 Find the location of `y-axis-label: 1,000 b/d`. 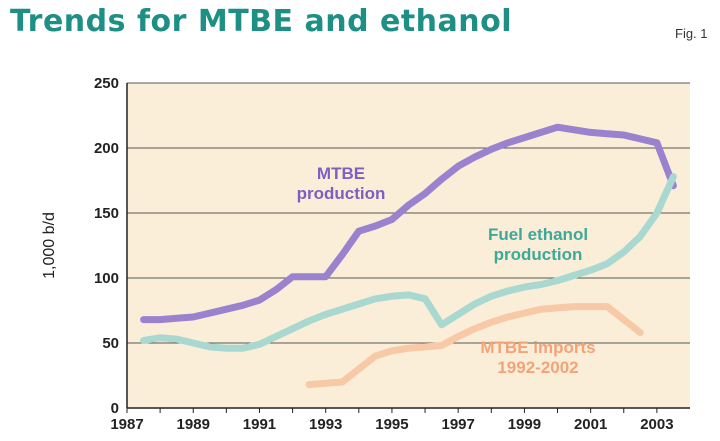

y-axis-label: 1,000 b/d is located at coordinates (49, 245).